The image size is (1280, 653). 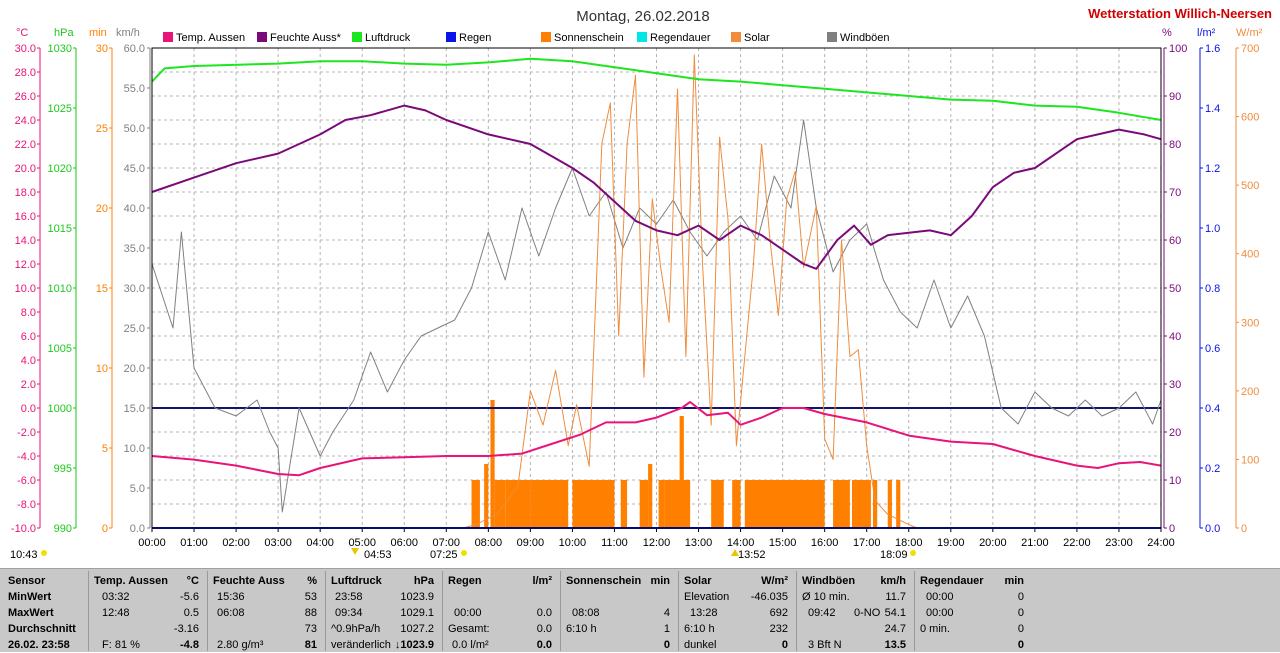 What do you see at coordinates (1175, 241) in the screenshot?
I see `humidity-axis-tick-label: 60` at bounding box center [1175, 241].